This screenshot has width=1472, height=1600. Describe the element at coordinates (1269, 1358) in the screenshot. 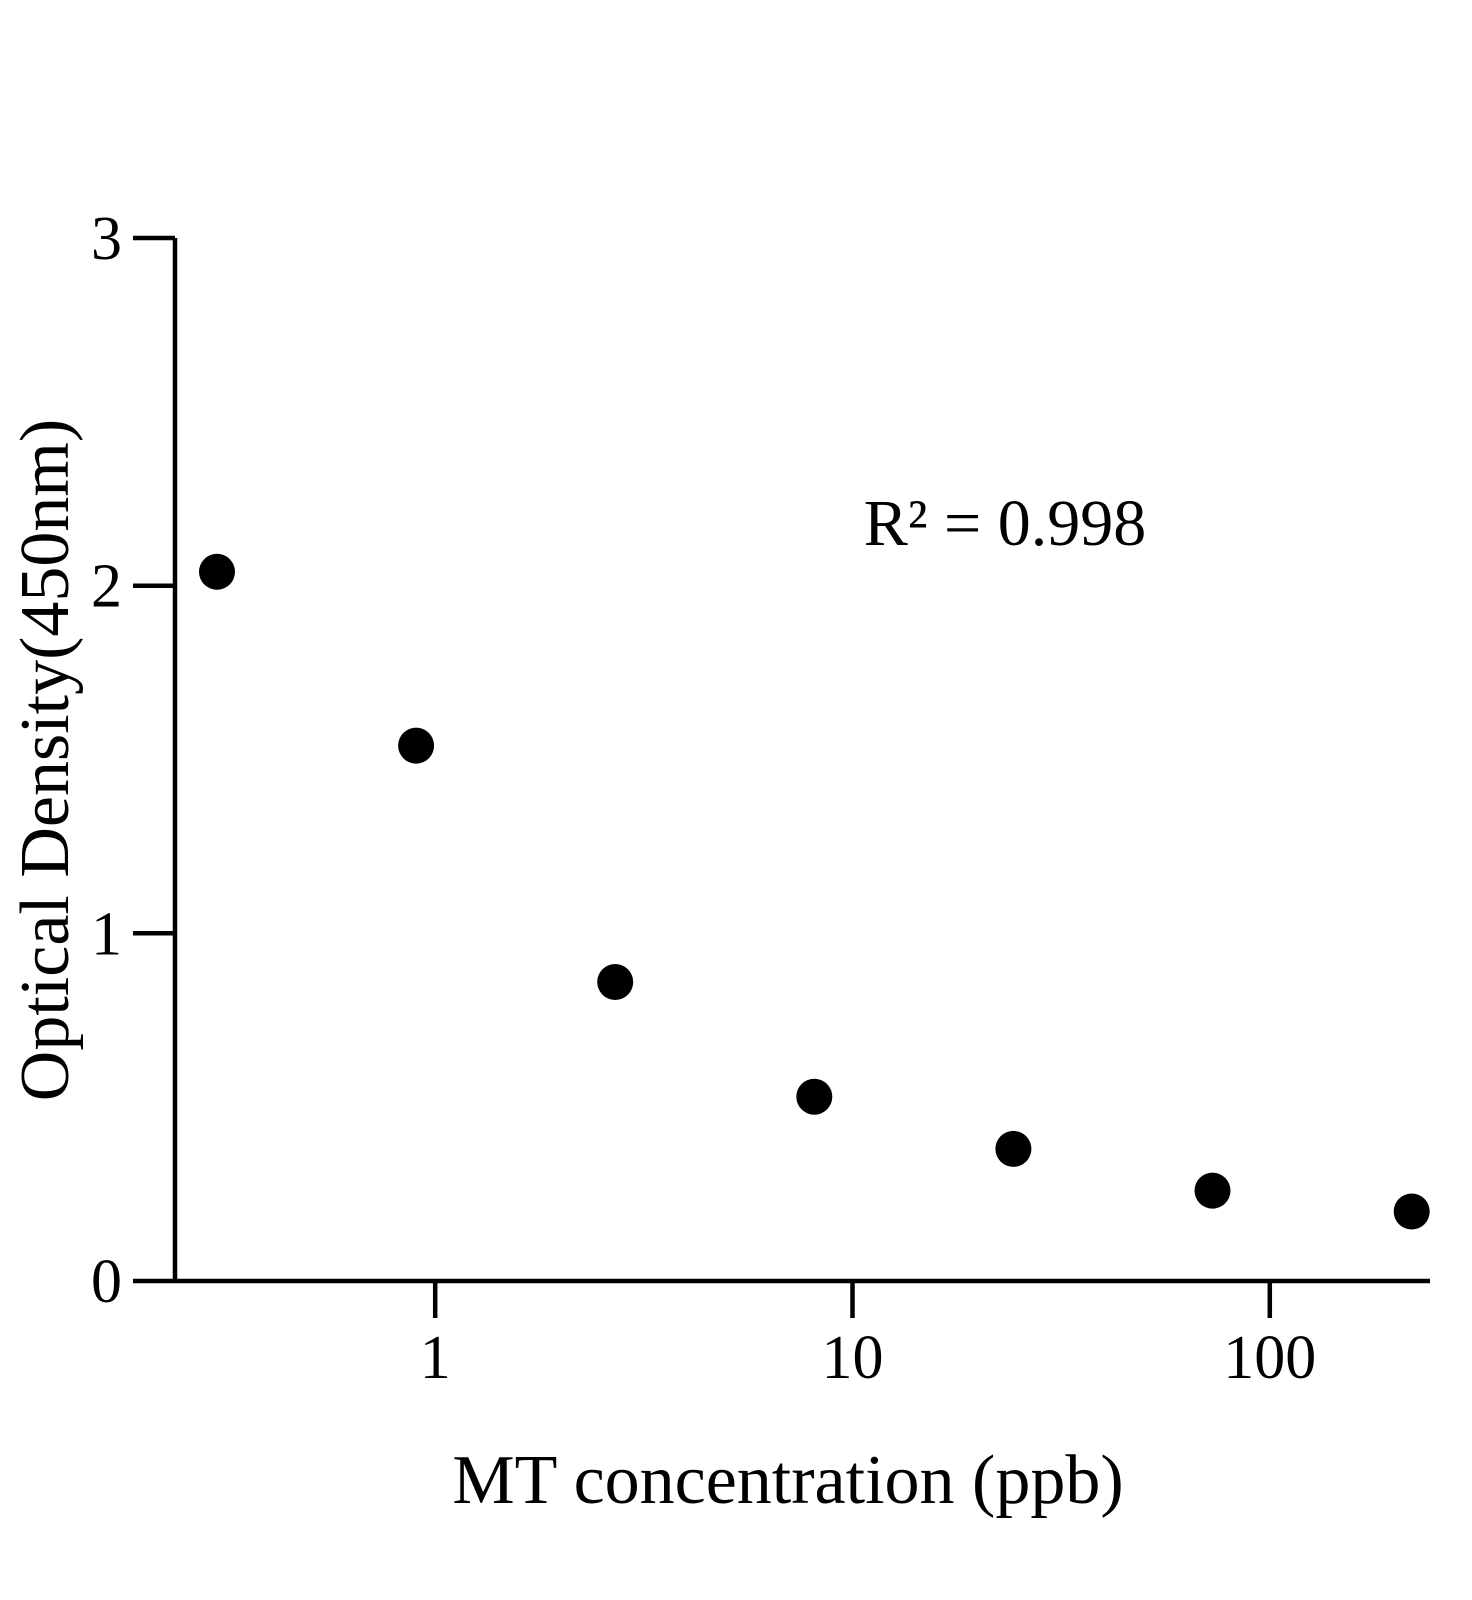

I see `x-tick-label: 100` at that location.